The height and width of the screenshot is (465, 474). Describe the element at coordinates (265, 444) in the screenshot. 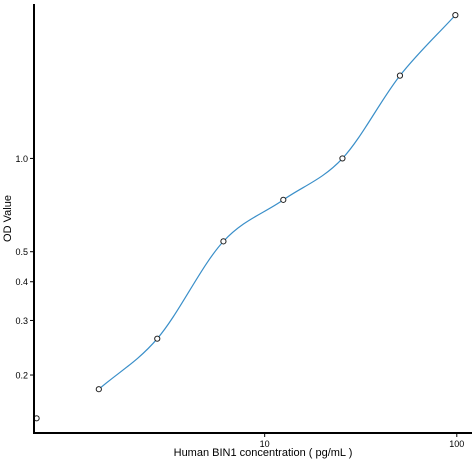

I see `x-tick-label: 10` at that location.